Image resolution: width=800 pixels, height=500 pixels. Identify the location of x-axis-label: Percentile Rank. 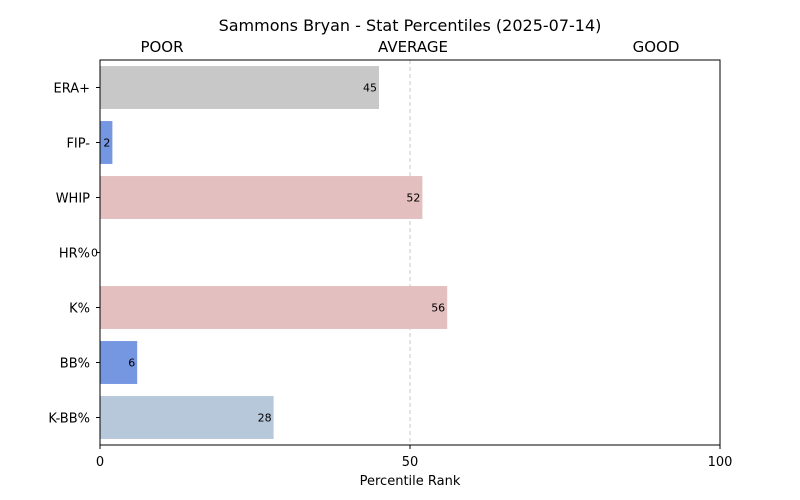
(410, 481).